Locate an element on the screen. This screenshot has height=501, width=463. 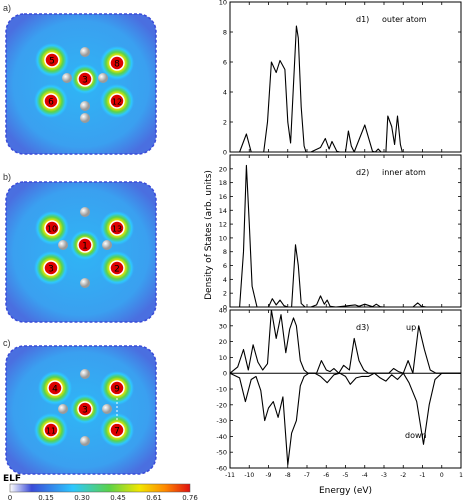
x-tick-label: -2 is located at coordinates (403, 475).